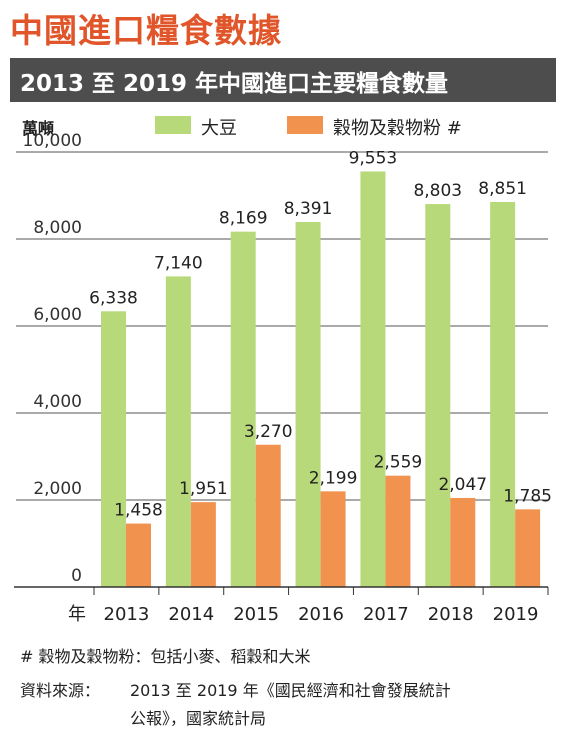 This screenshot has width=566, height=737. What do you see at coordinates (437, 191) in the screenshot?
I see `data-label: 8,803` at bounding box center [437, 191].